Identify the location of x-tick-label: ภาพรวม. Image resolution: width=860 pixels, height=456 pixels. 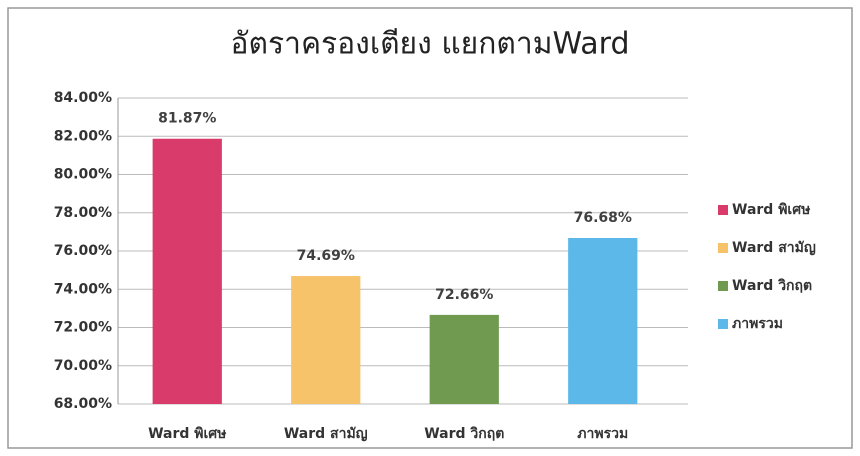
(602, 434).